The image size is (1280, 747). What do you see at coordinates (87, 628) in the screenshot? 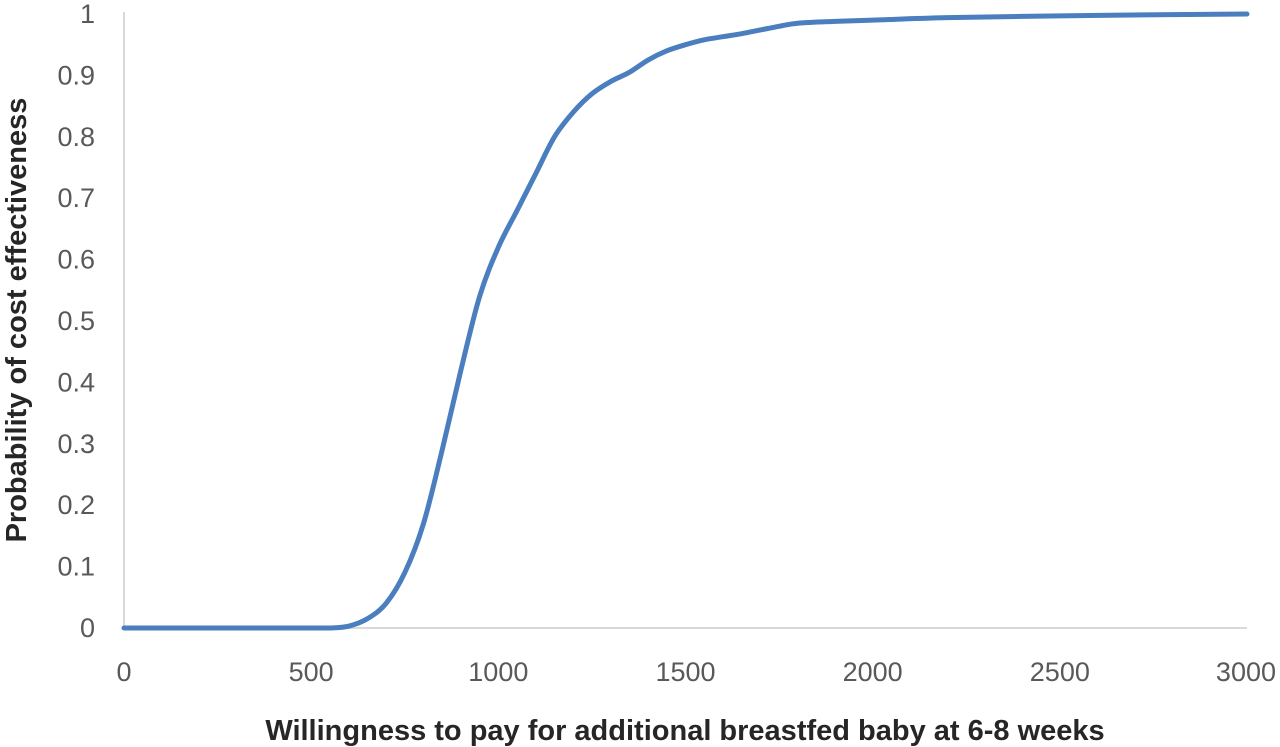
I see `y-tick-label: 0` at bounding box center [87, 628].